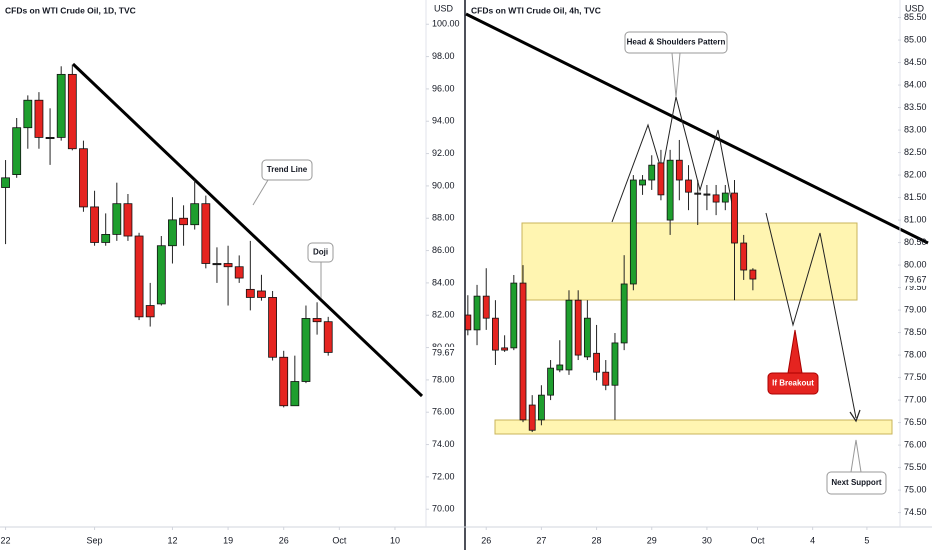 This screenshot has height=550, width=932. I want to click on annotation: Next Support, so click(856, 482).